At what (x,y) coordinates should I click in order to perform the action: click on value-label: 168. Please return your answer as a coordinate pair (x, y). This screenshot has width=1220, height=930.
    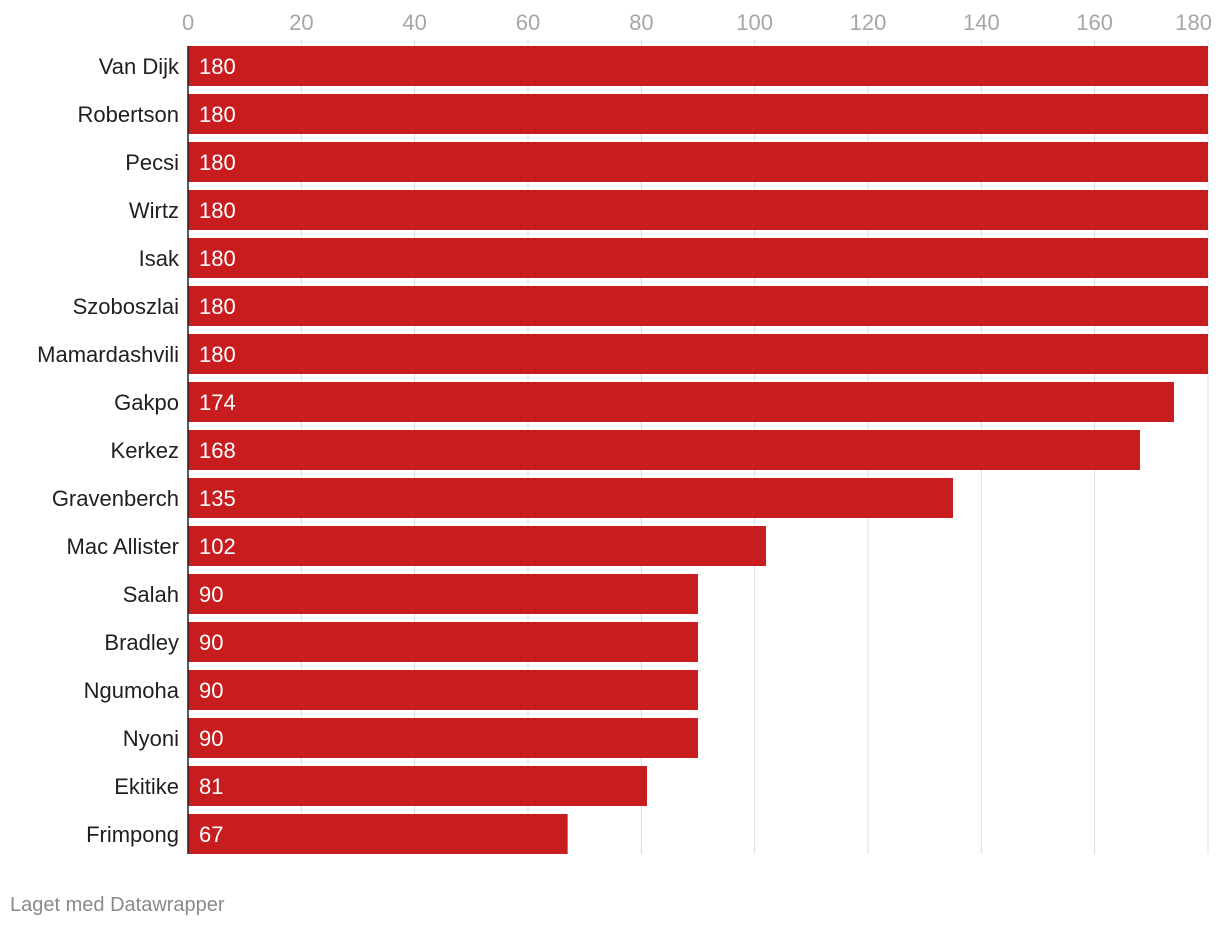
    Looking at the image, I should click on (217, 450).